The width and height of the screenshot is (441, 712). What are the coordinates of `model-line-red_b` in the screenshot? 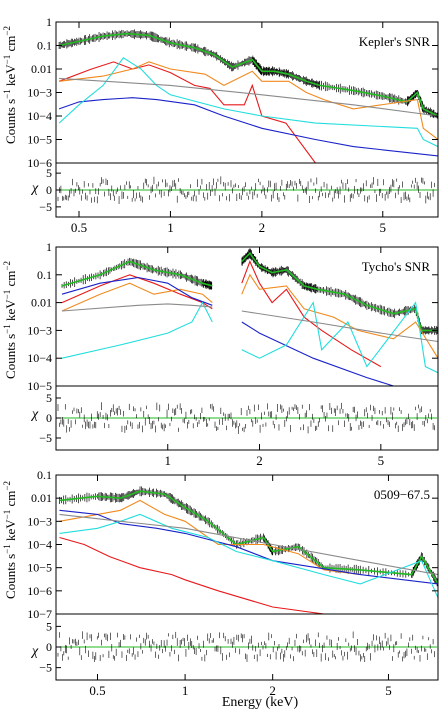 It's located at (311, 314).